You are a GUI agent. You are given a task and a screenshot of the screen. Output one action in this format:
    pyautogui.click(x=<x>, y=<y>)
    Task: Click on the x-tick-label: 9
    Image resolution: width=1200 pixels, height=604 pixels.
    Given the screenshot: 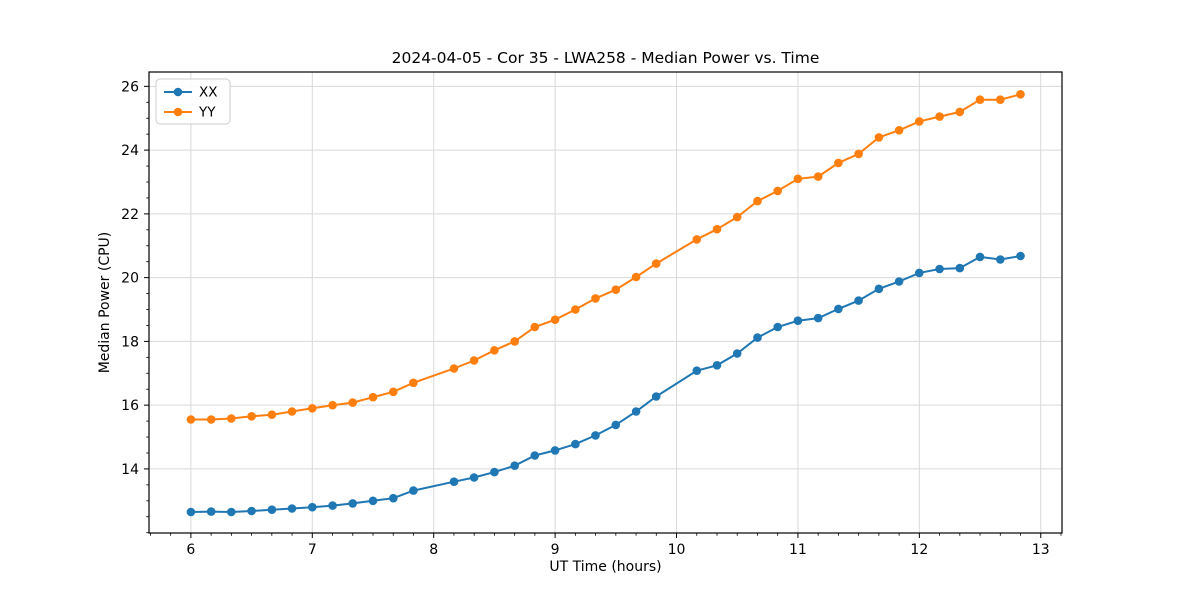 What is the action you would take?
    pyautogui.click(x=555, y=550)
    